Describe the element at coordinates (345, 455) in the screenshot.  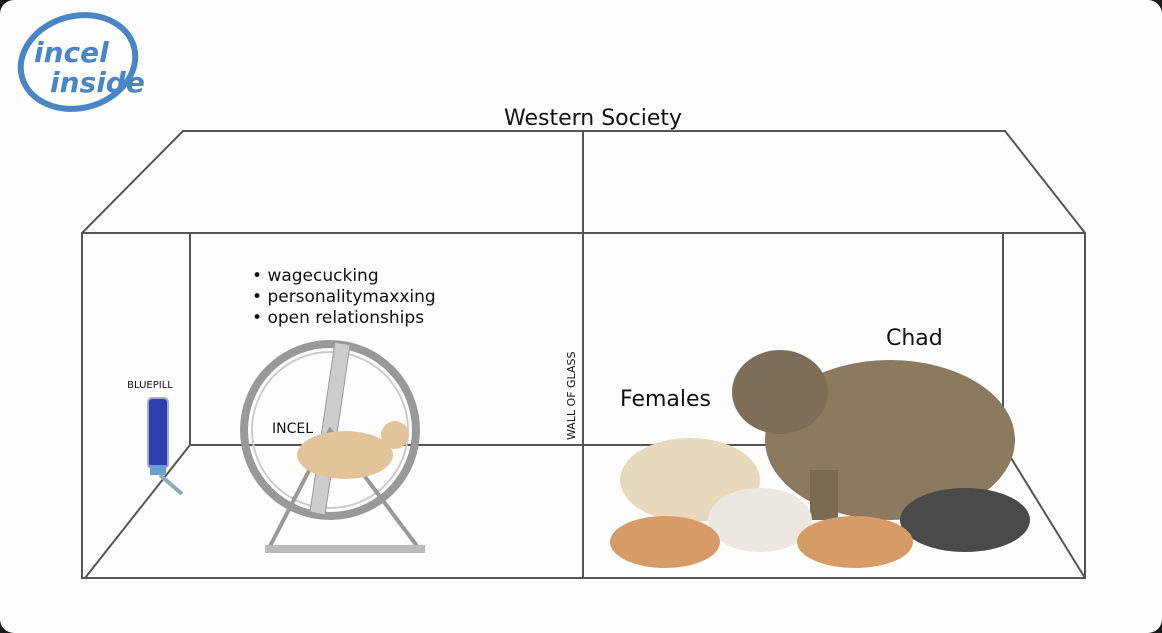
I see `mouse` at that location.